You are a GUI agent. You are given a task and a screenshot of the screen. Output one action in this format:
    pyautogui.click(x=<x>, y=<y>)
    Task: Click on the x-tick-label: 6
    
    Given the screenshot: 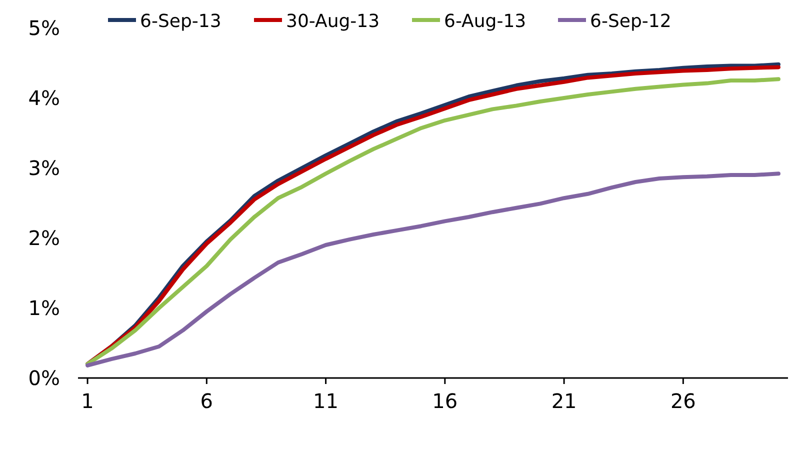 What is the action you would take?
    pyautogui.click(x=207, y=401)
    